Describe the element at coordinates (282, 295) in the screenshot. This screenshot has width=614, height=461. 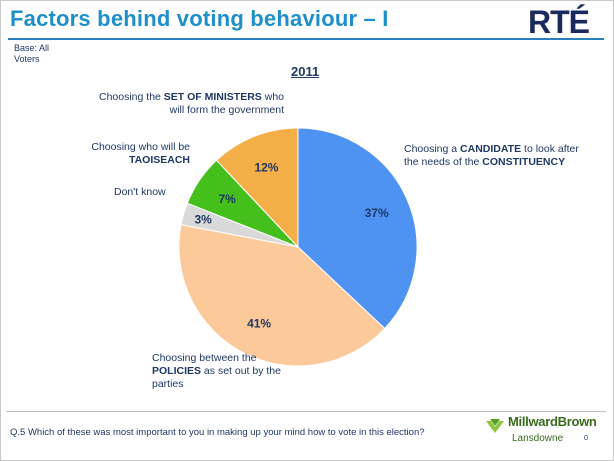
I see `pie-slice-policies` at that location.